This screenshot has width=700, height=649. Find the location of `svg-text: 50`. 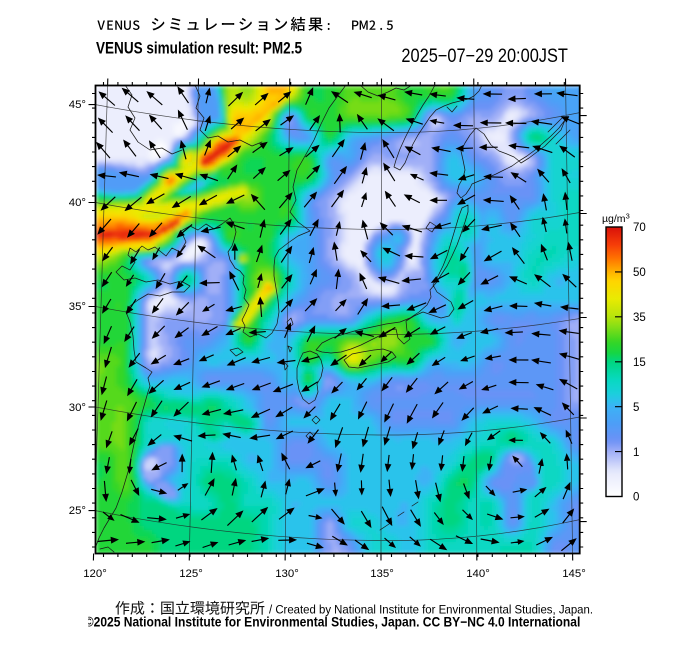

svg-text: 50 is located at coordinates (639, 273).